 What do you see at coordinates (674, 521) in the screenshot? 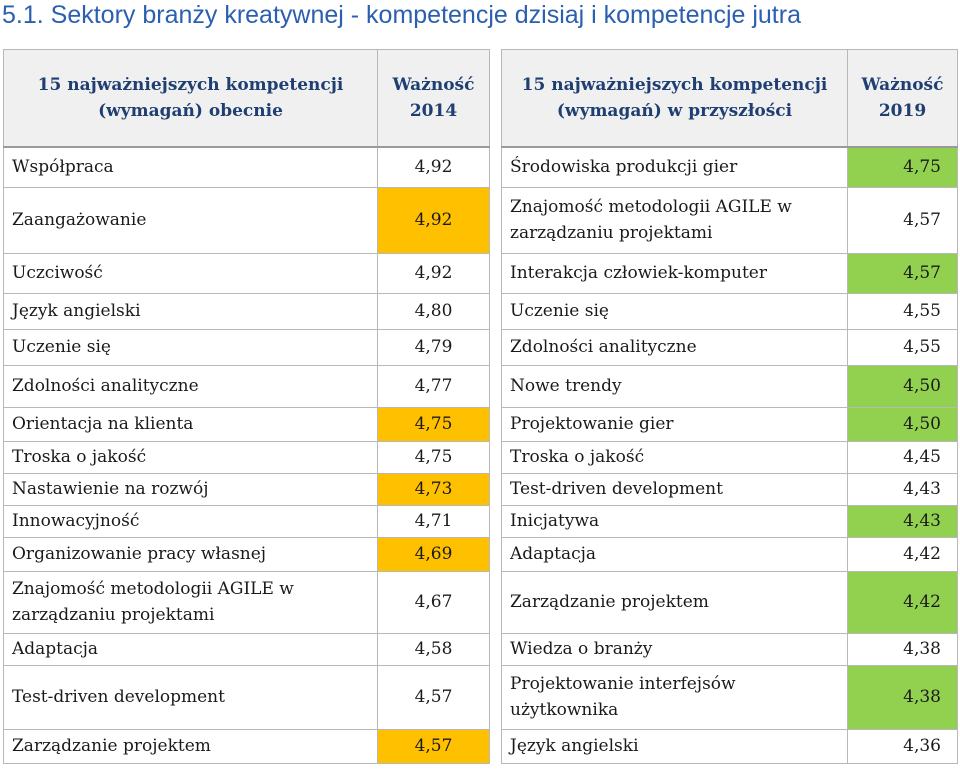
I see `competency-name: Inicjatywa` at bounding box center [674, 521].